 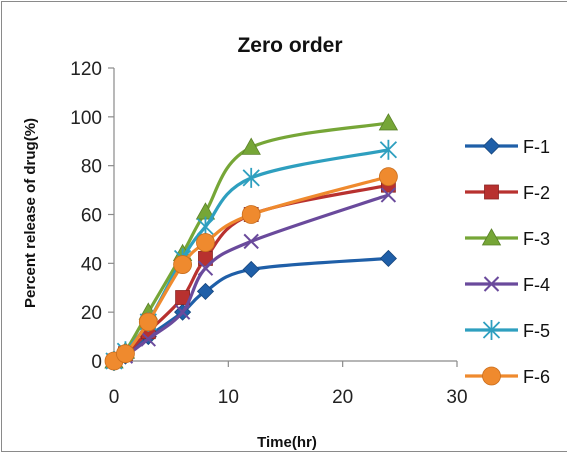 What do you see at coordinates (228, 397) in the screenshot?
I see `x-tick-label: 10` at bounding box center [228, 397].